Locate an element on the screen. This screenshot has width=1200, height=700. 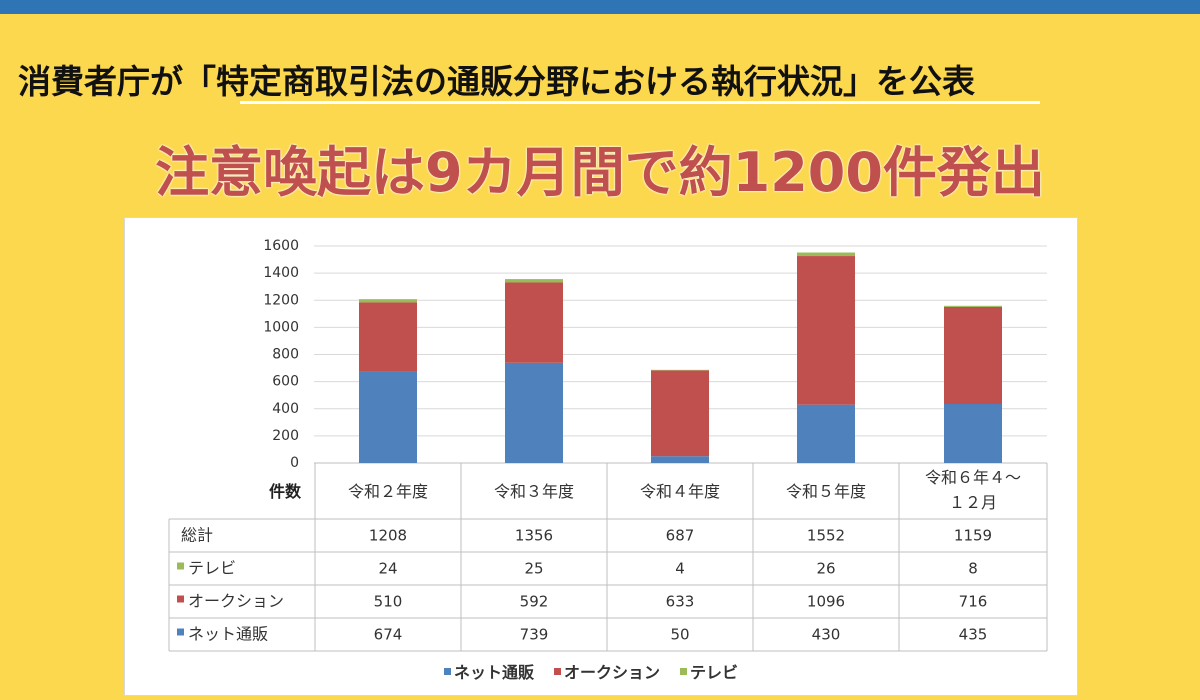
y-tick-label: 400 is located at coordinates (285, 409).